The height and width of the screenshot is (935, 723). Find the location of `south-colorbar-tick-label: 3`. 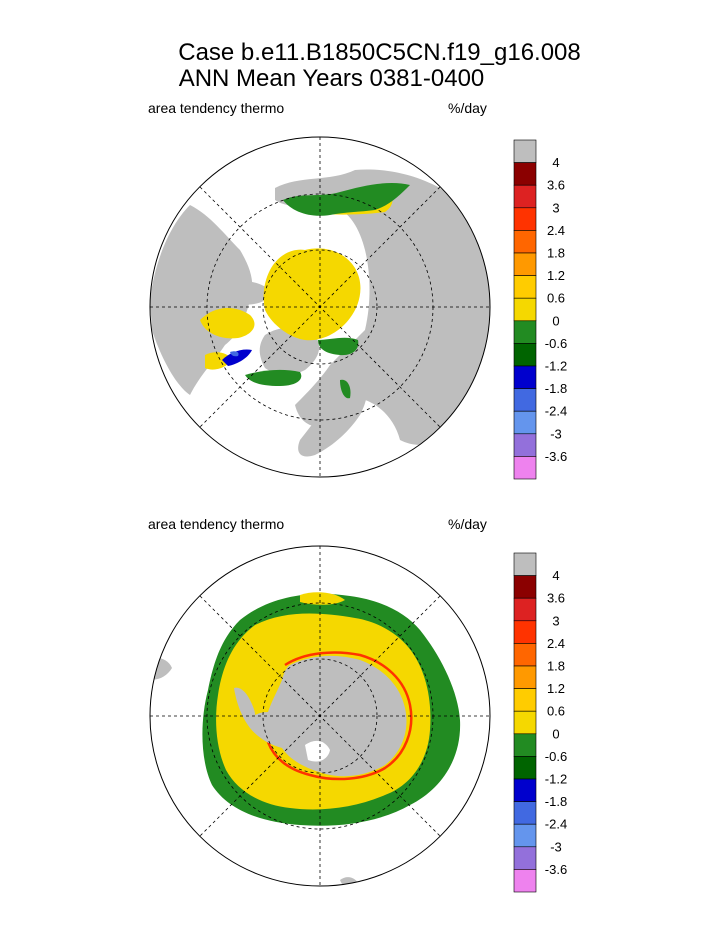

south-colorbar-tick-label: 3 is located at coordinates (555, 620).